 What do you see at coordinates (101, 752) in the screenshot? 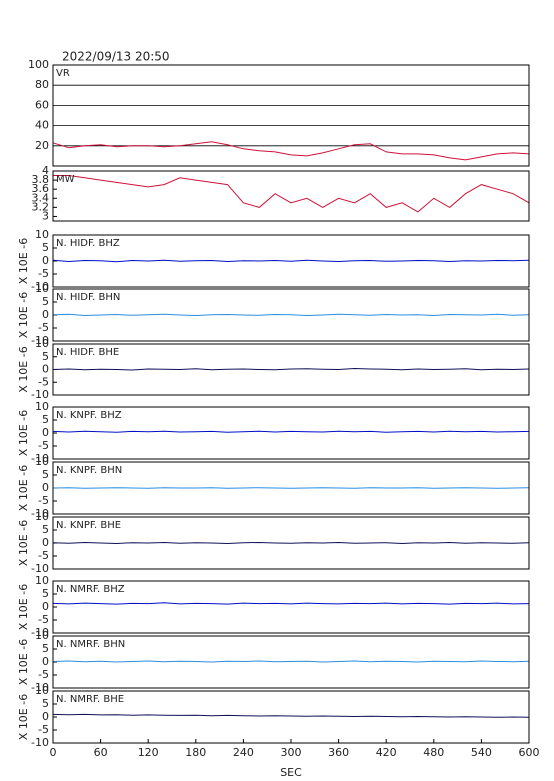
I see `x-tick-label: 60` at bounding box center [101, 752].